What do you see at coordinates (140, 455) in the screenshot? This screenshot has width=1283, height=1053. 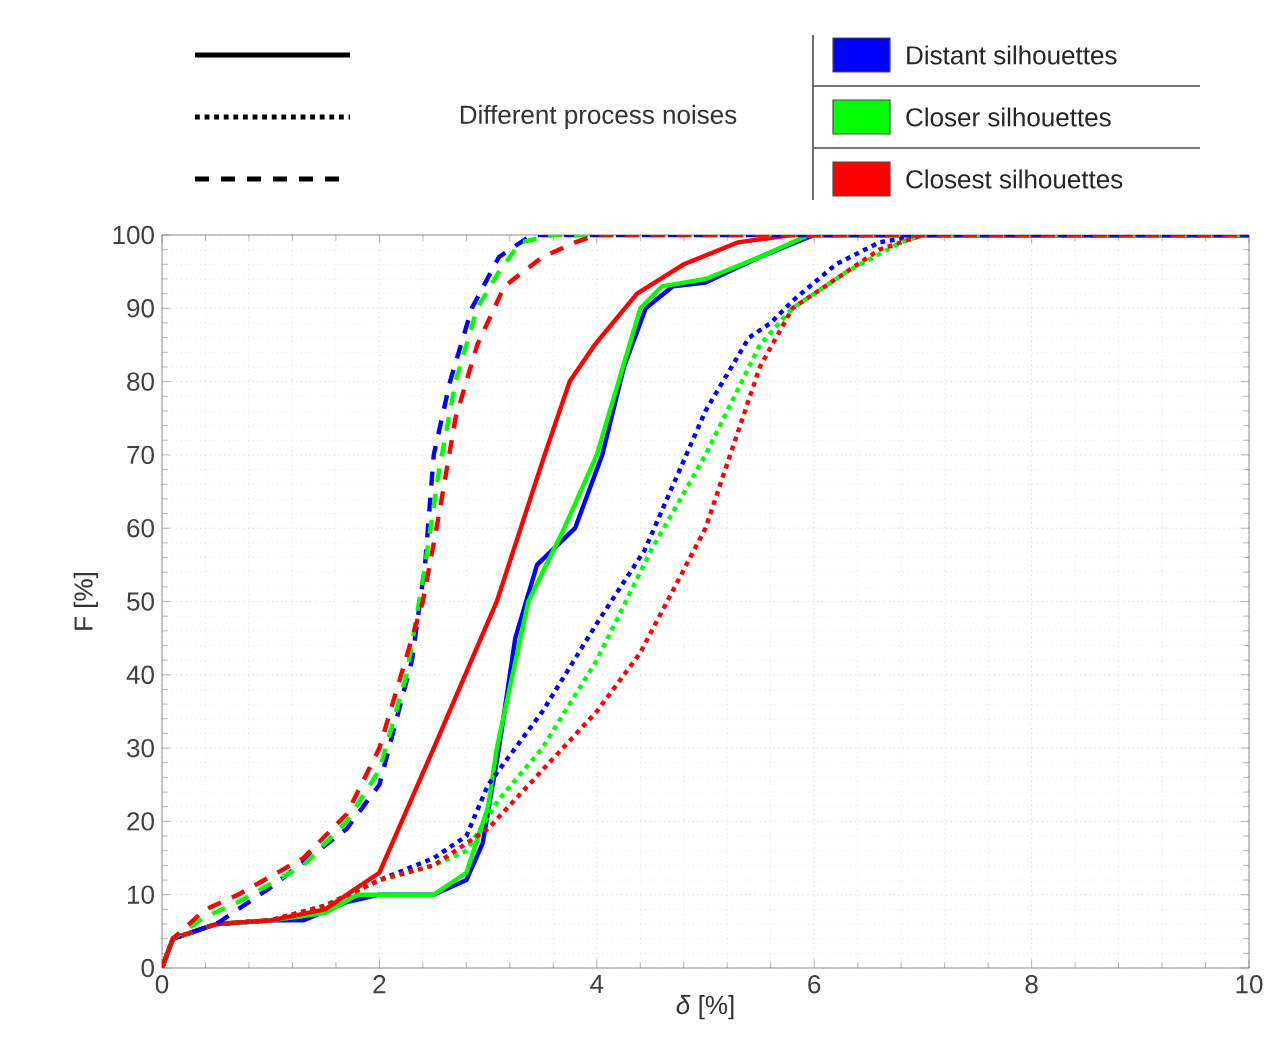 I see `y-tick-label: 70` at bounding box center [140, 455].